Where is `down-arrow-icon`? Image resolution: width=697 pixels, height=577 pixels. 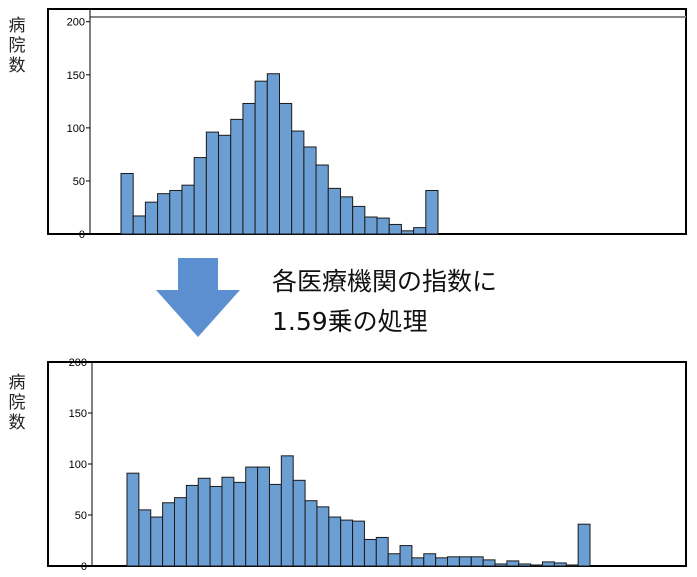
down-arrow-icon is located at coordinates (198, 297).